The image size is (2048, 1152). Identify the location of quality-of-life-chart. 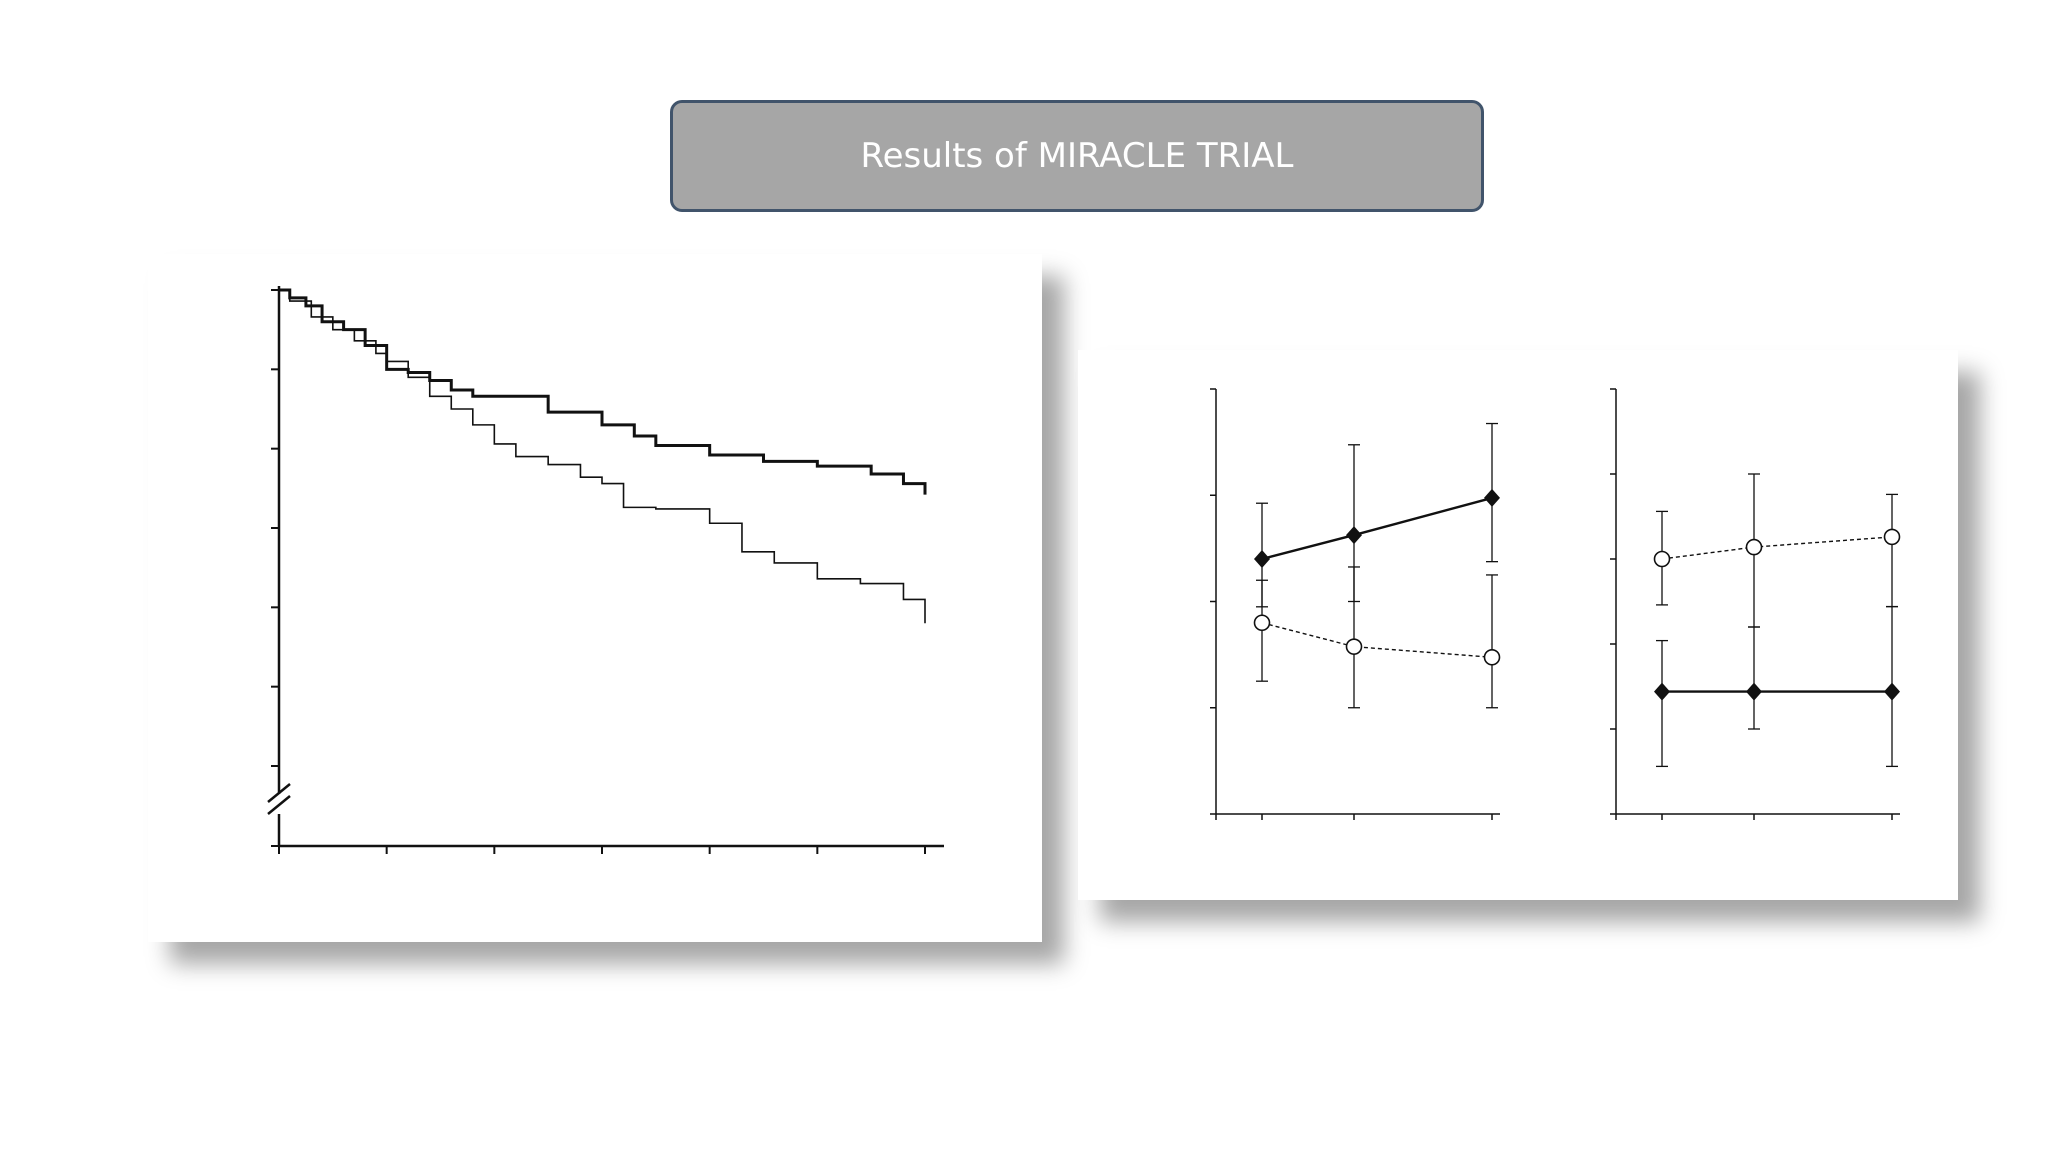
(1755, 604).